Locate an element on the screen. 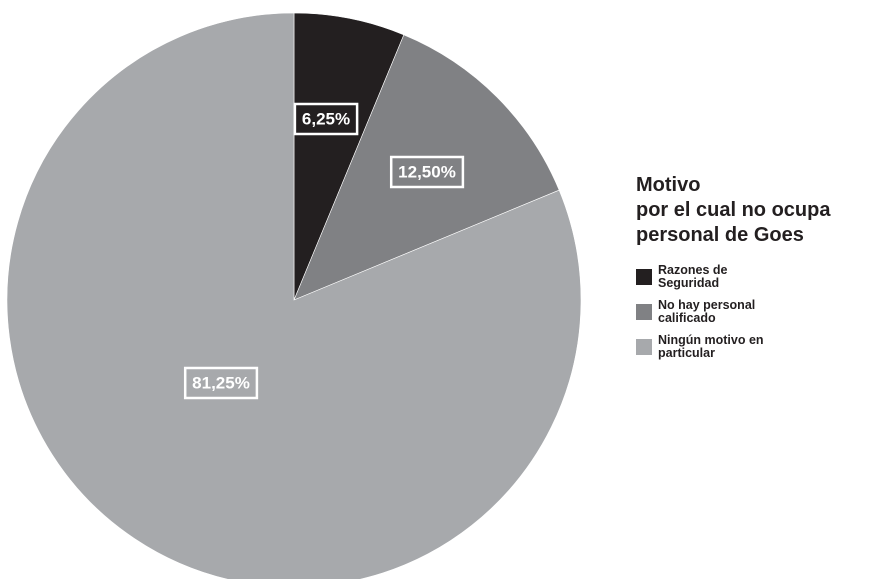  data-label-2: 81,25% is located at coordinates (221, 383).